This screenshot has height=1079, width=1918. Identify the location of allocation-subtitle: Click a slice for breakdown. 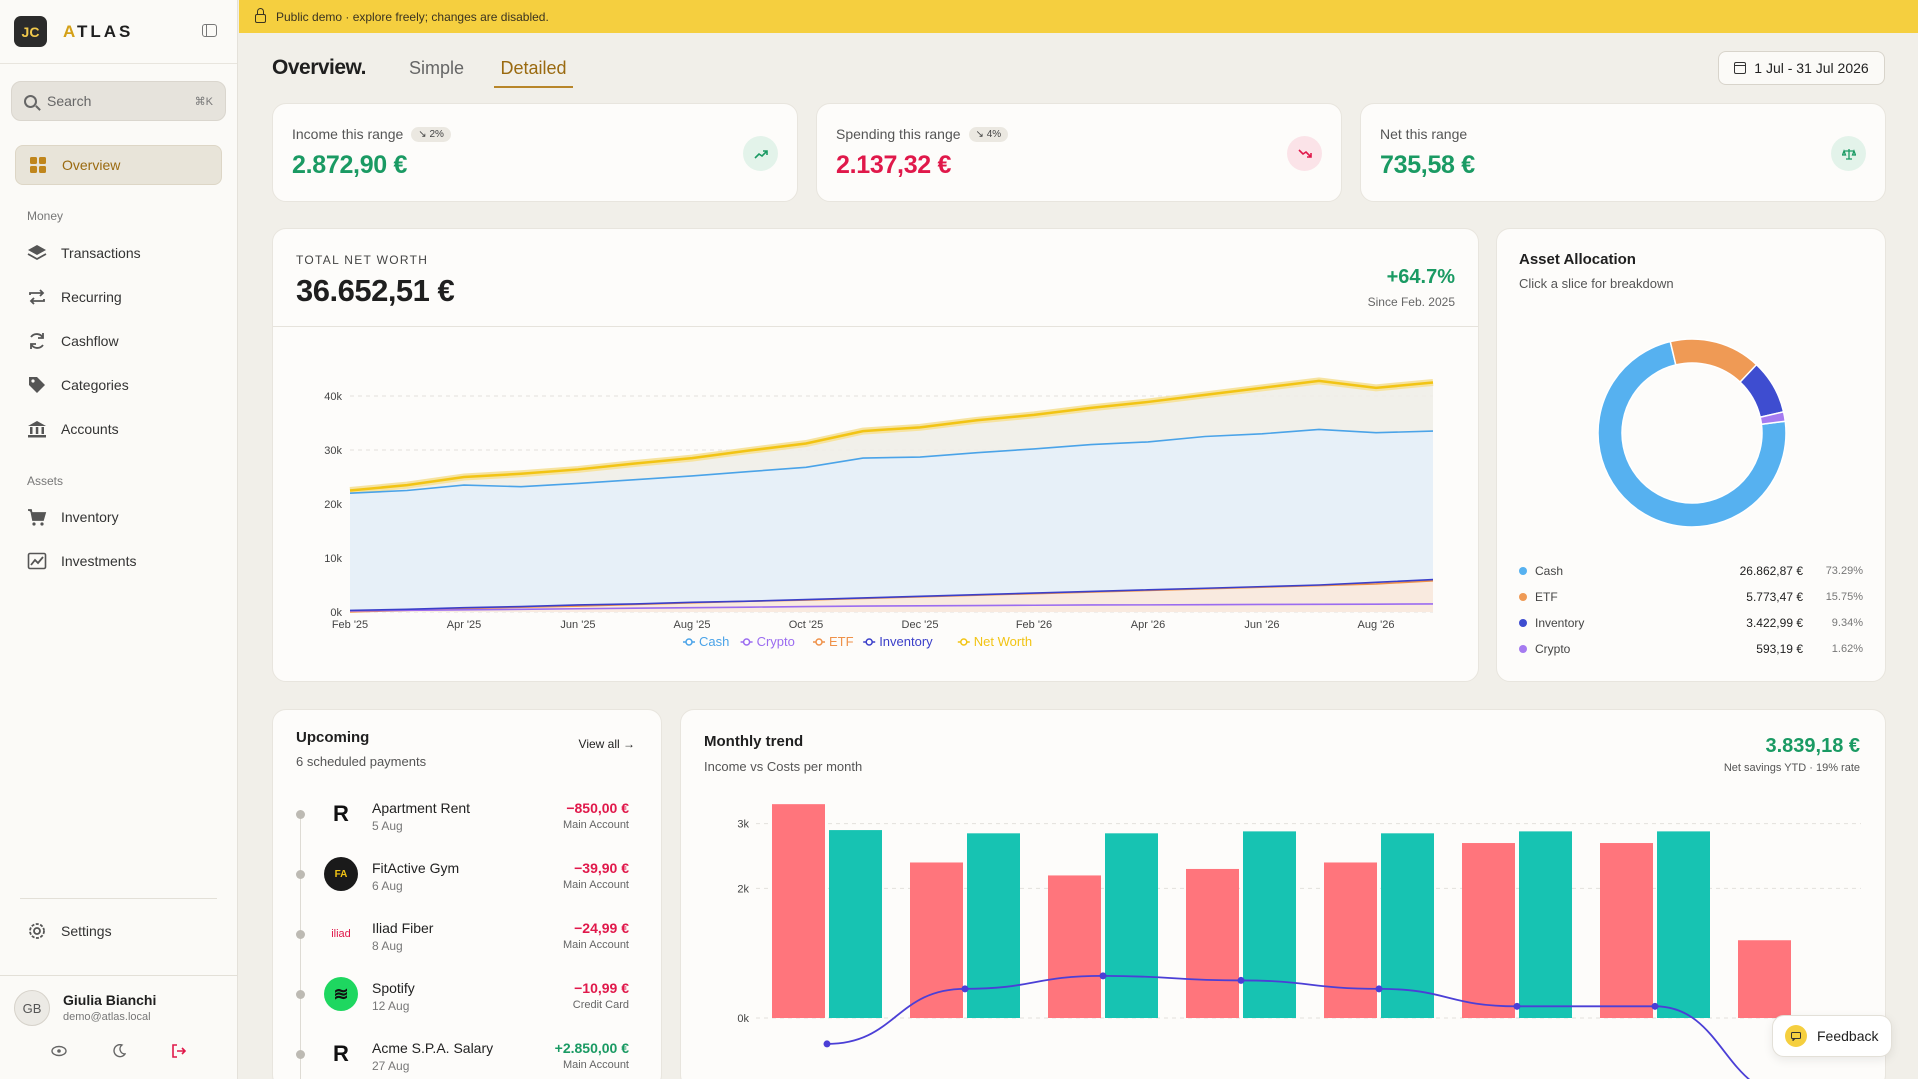
(1596, 283).